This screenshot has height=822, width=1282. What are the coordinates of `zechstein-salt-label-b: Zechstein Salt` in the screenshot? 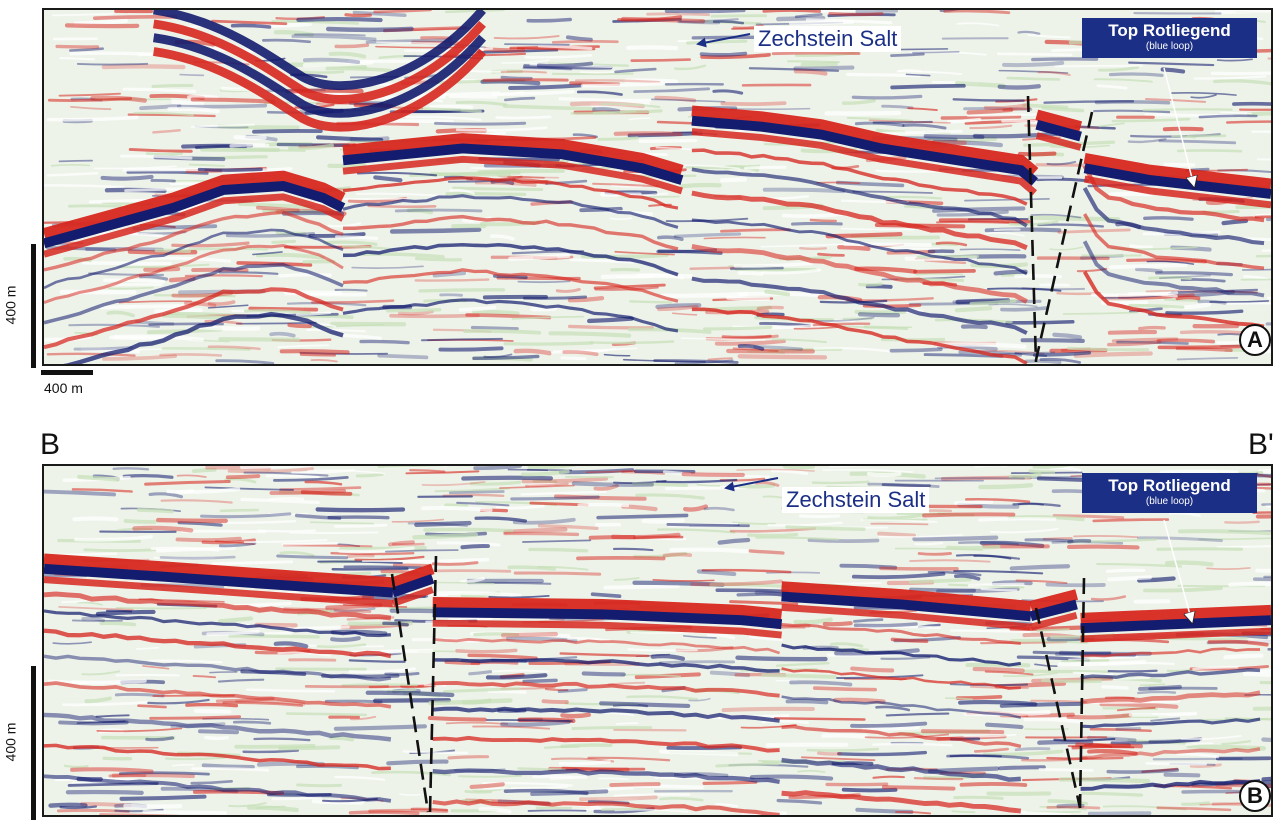 It's located at (856, 500).